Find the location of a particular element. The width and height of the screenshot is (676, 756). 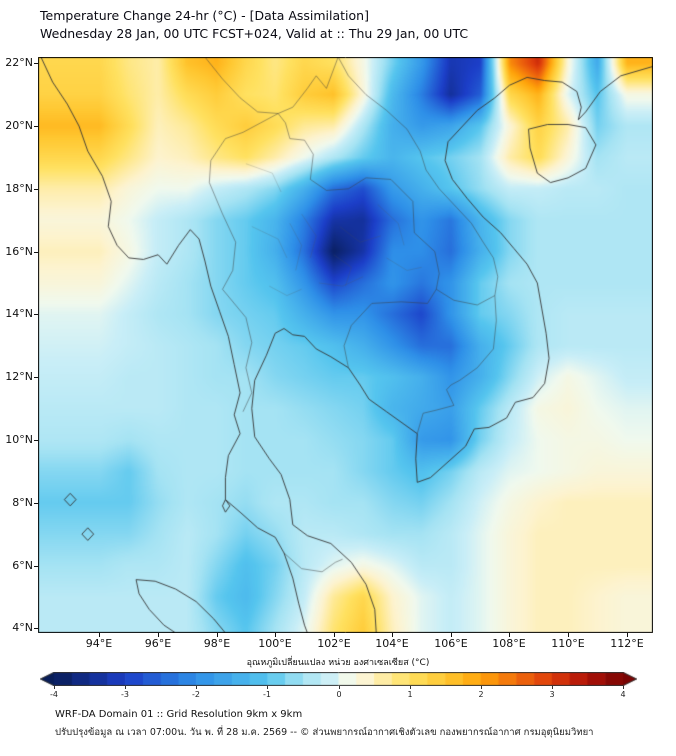

y-axis-tick-label: 10°N is located at coordinates (19, 439).